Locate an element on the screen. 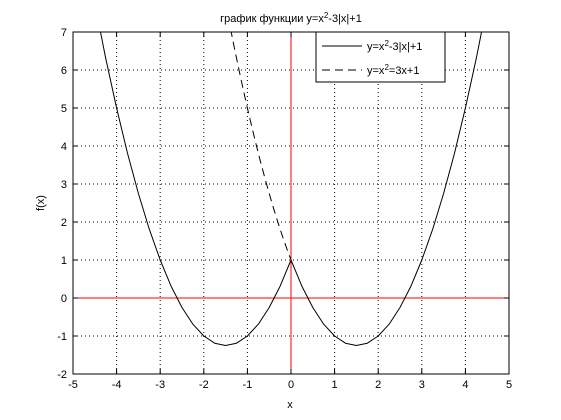  x-tick-label: -2 is located at coordinates (204, 385).